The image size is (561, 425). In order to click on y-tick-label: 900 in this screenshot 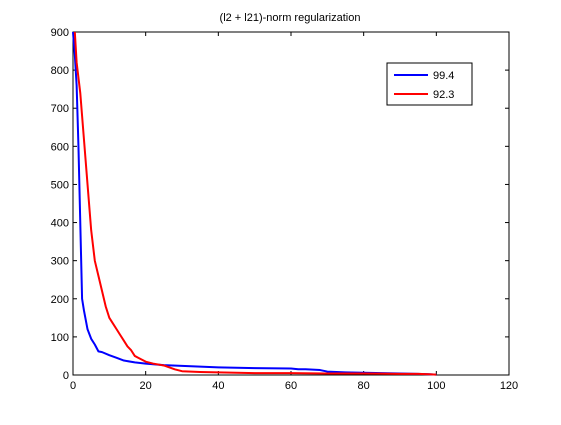, I will do `click(60, 33)`.